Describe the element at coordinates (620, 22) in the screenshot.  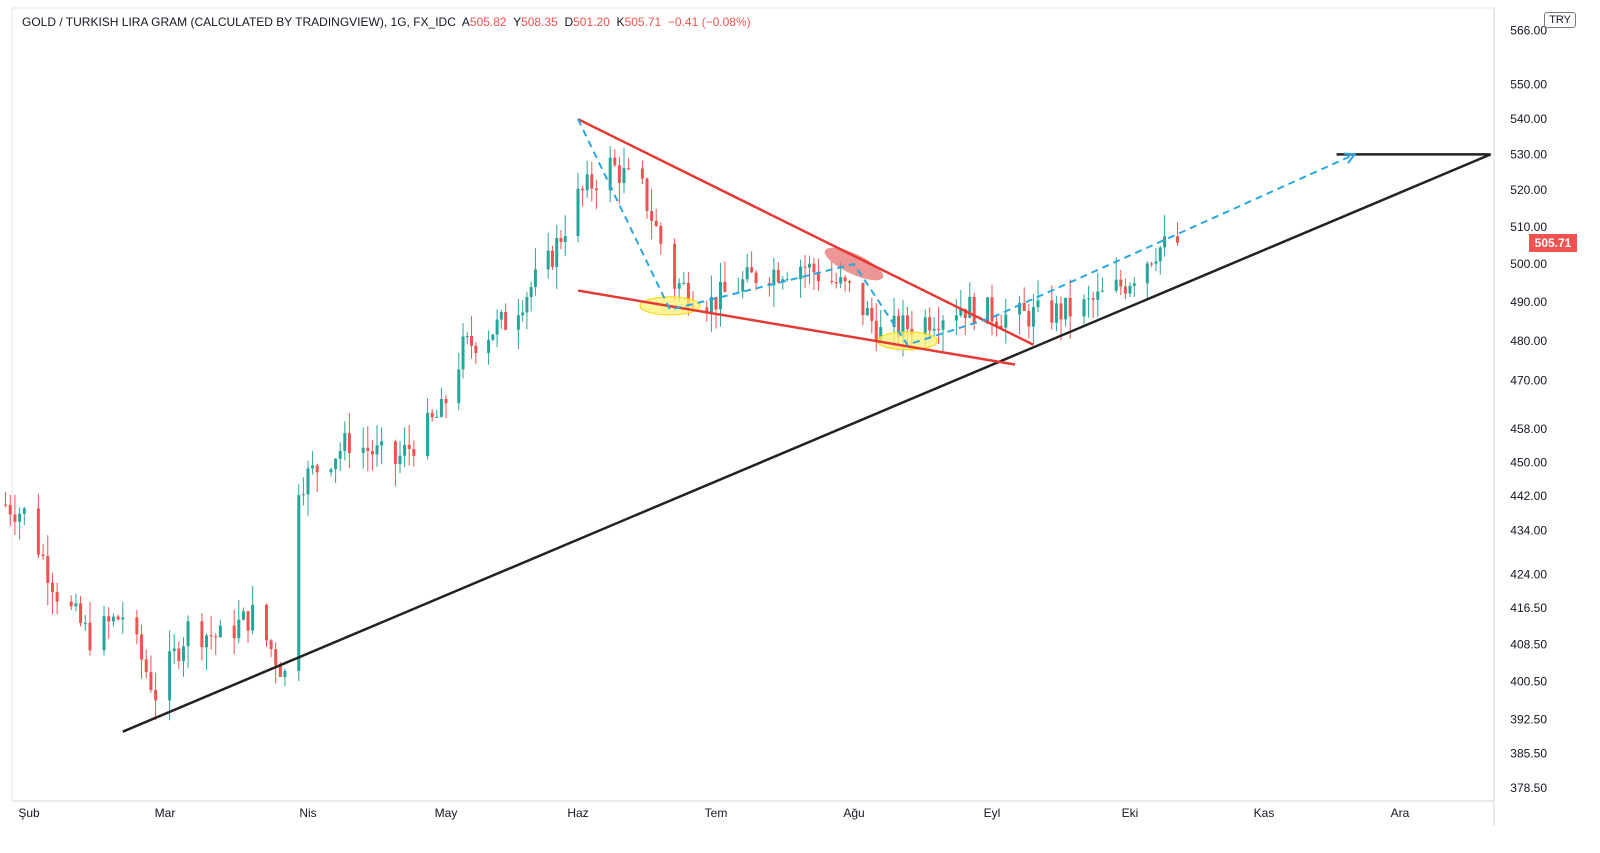
I see `close-label: K` at that location.